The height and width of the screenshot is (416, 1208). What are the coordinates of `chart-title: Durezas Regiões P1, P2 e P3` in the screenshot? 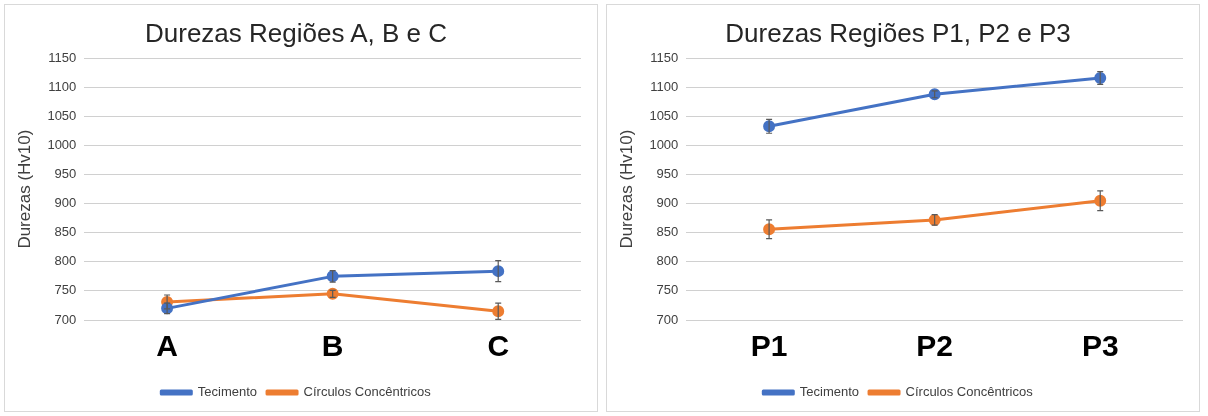 It's located at (898, 32).